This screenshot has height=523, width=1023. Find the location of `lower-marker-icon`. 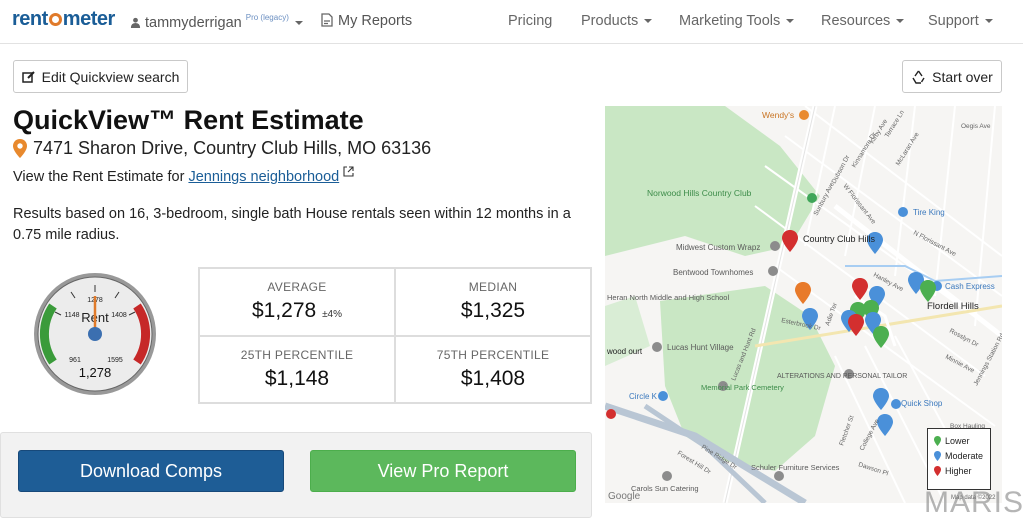

lower-marker-icon is located at coordinates (937, 440).